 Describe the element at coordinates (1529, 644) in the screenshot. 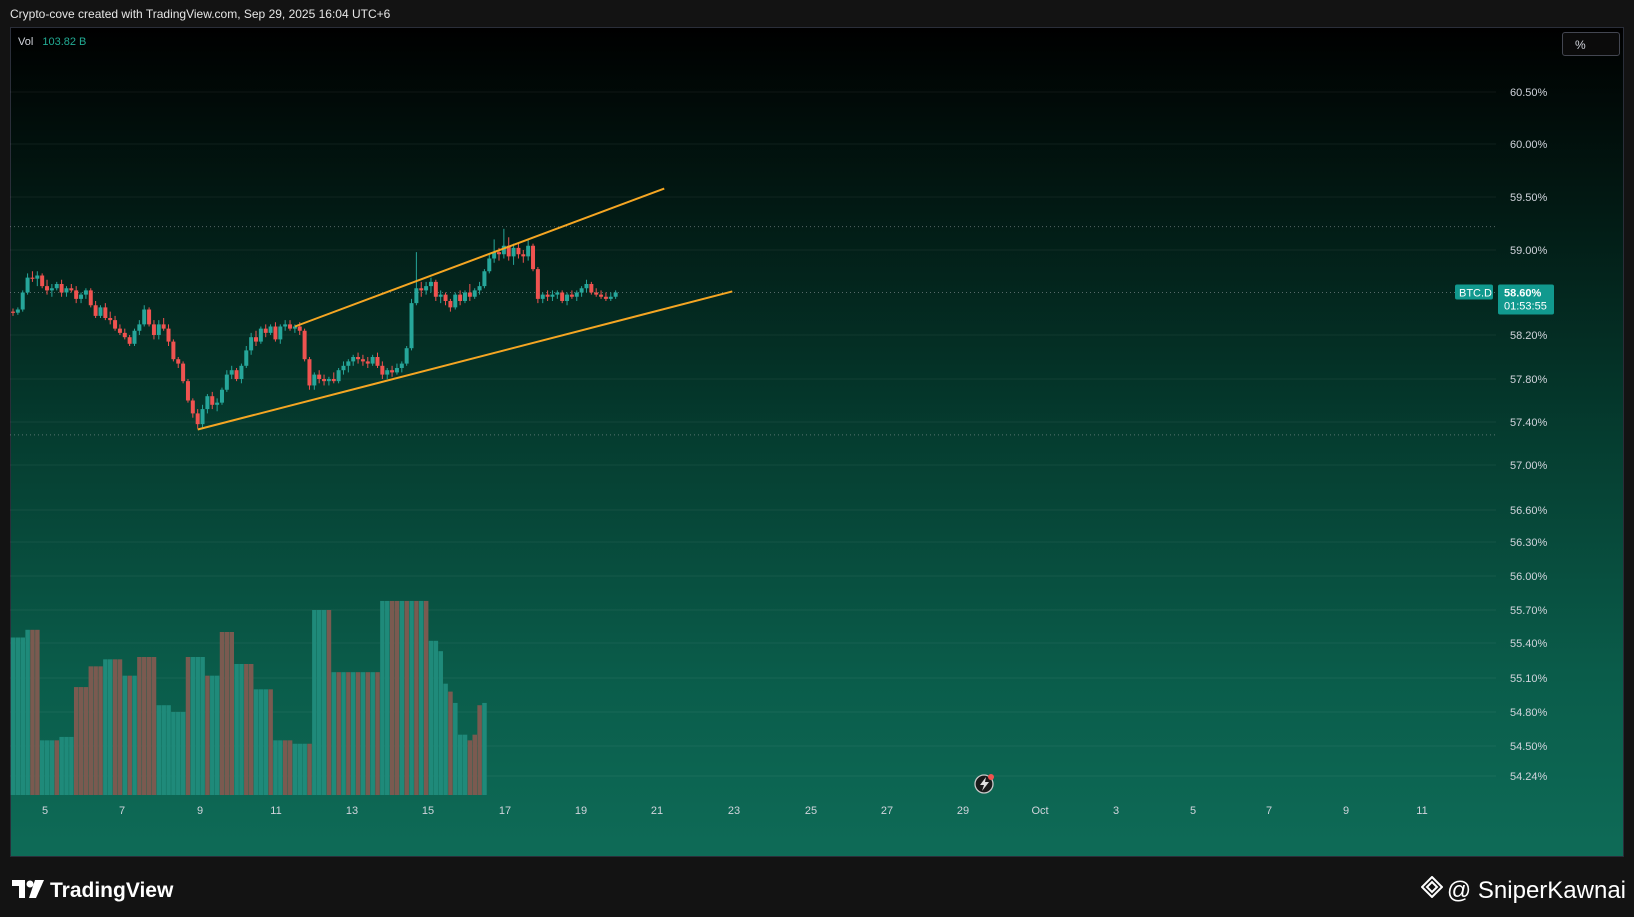

I see `y-tick-label: 55.40%` at that location.